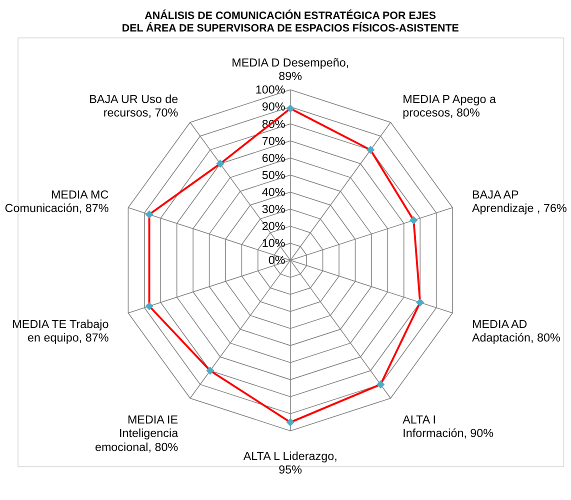 This screenshot has width=571, height=500. I want to click on spoke-label: ALTA L Liderazgo, 95%, so click(290, 463).